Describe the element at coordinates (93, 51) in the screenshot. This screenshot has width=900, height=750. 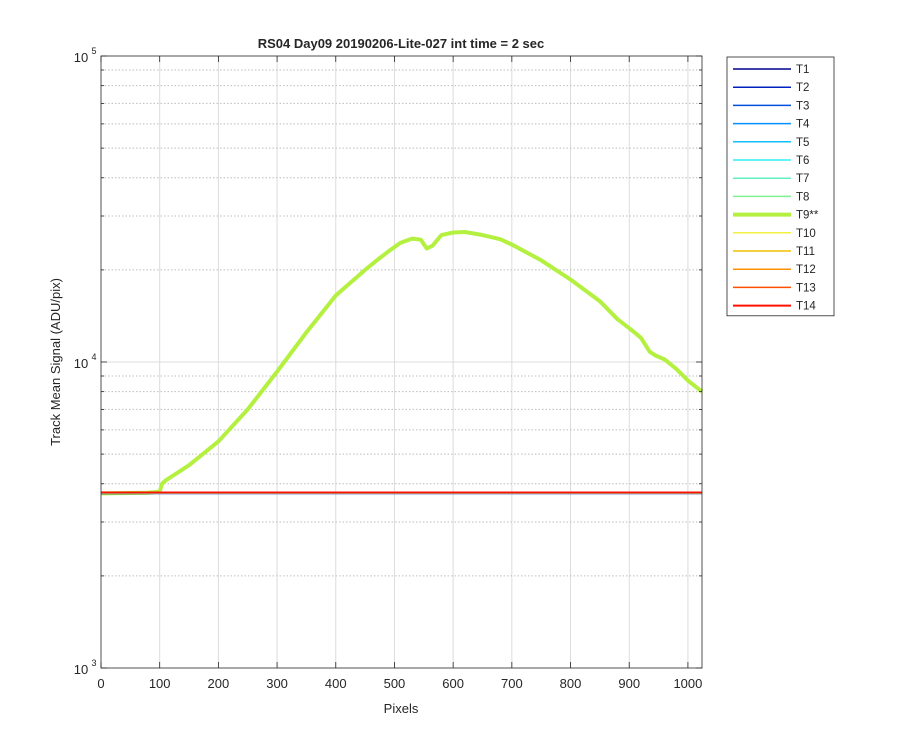
I see `y-tick-exponent: 5` at that location.